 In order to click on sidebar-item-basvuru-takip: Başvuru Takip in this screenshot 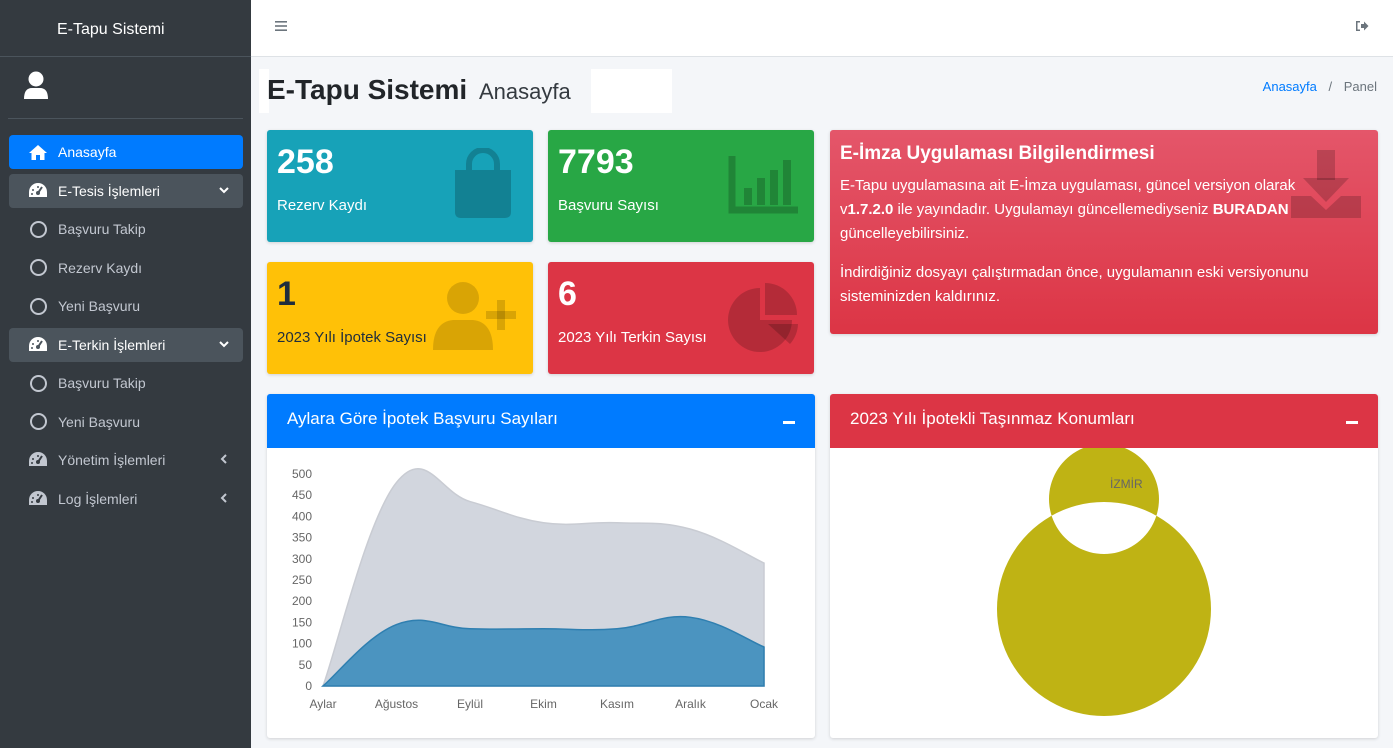, I will do `click(126, 229)`.